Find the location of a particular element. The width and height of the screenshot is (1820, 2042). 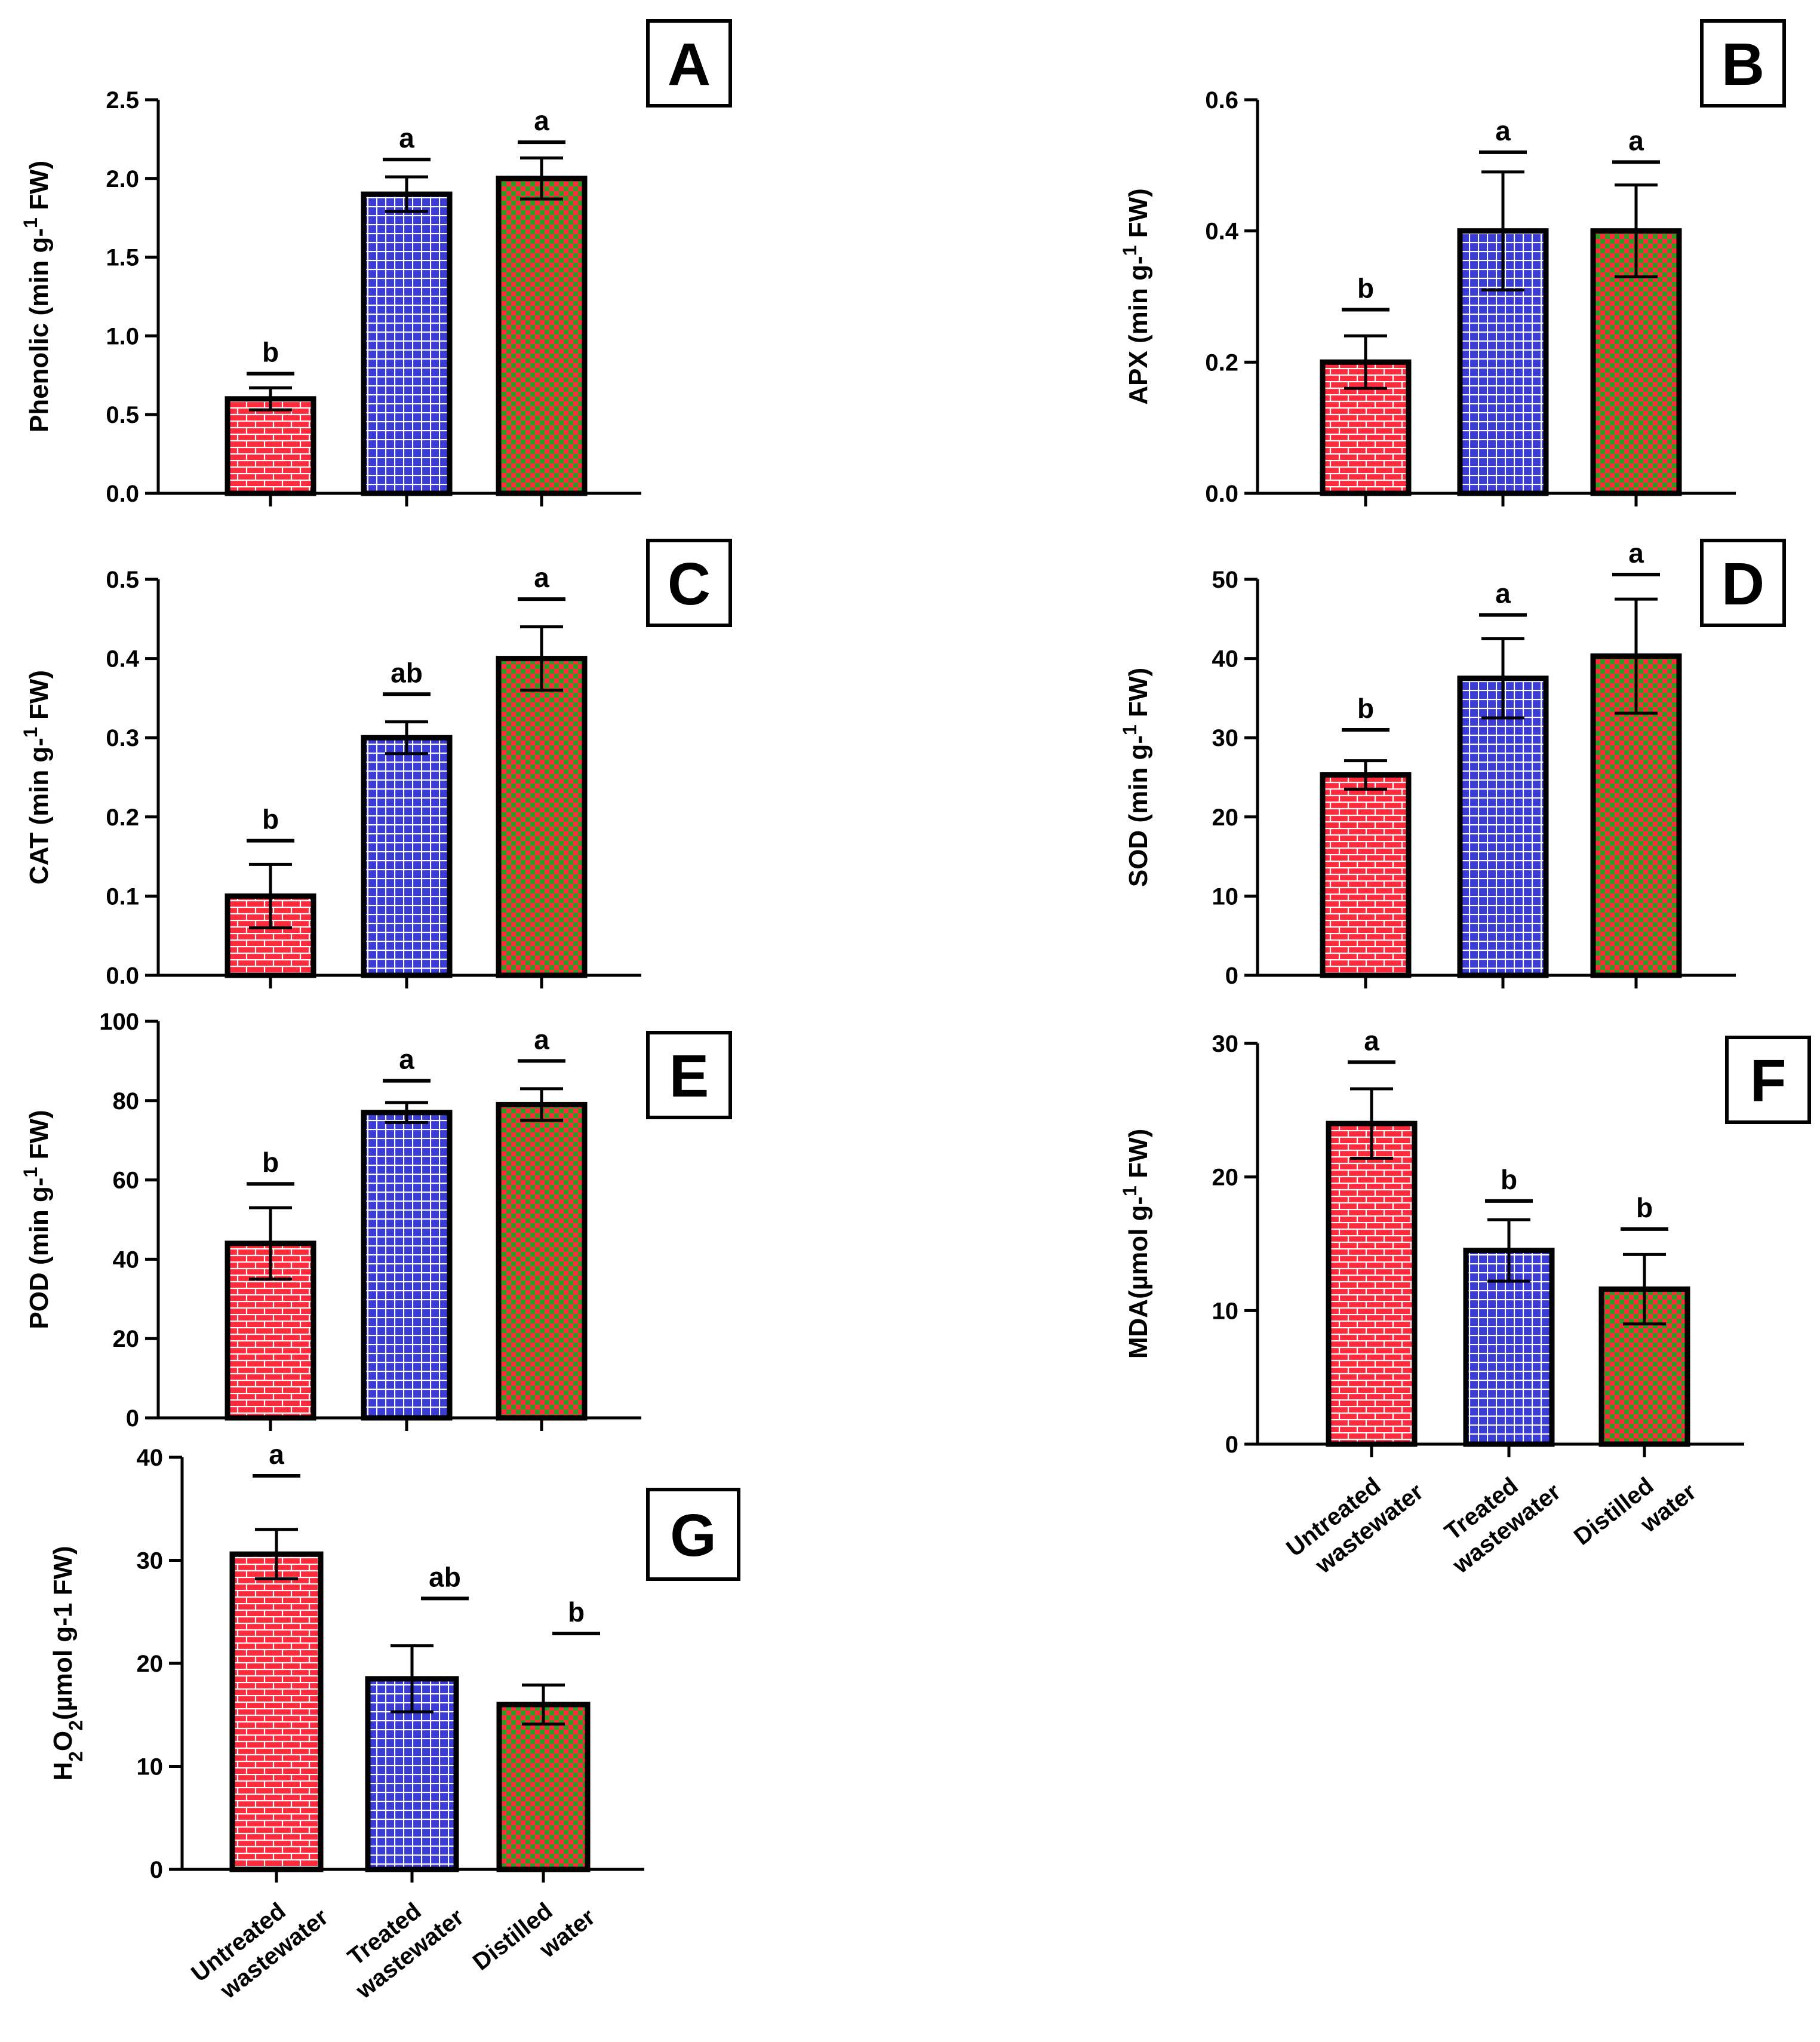

panel-label-g: G is located at coordinates (693, 1535).